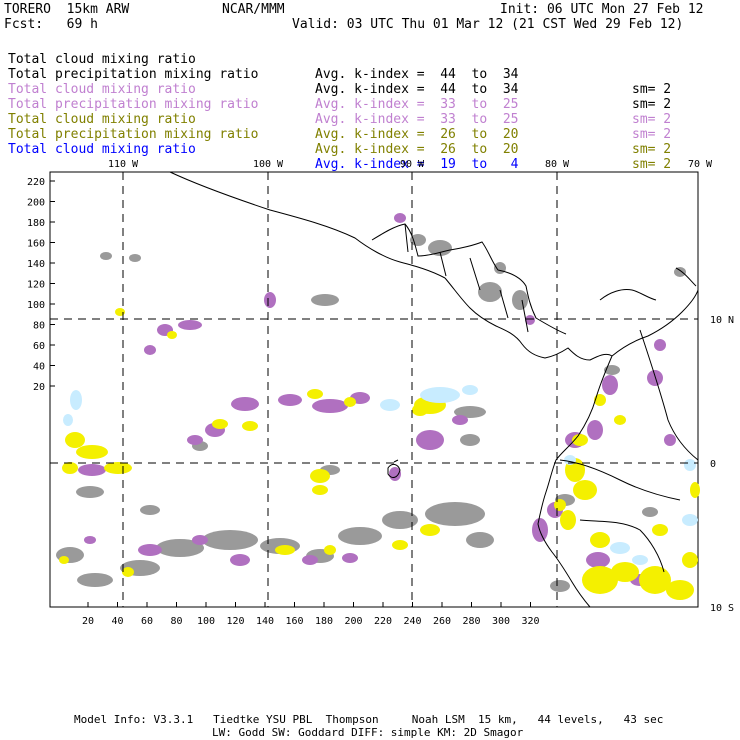  Describe the element at coordinates (36, 264) in the screenshot. I see `y-tick-label: 140` at that location.